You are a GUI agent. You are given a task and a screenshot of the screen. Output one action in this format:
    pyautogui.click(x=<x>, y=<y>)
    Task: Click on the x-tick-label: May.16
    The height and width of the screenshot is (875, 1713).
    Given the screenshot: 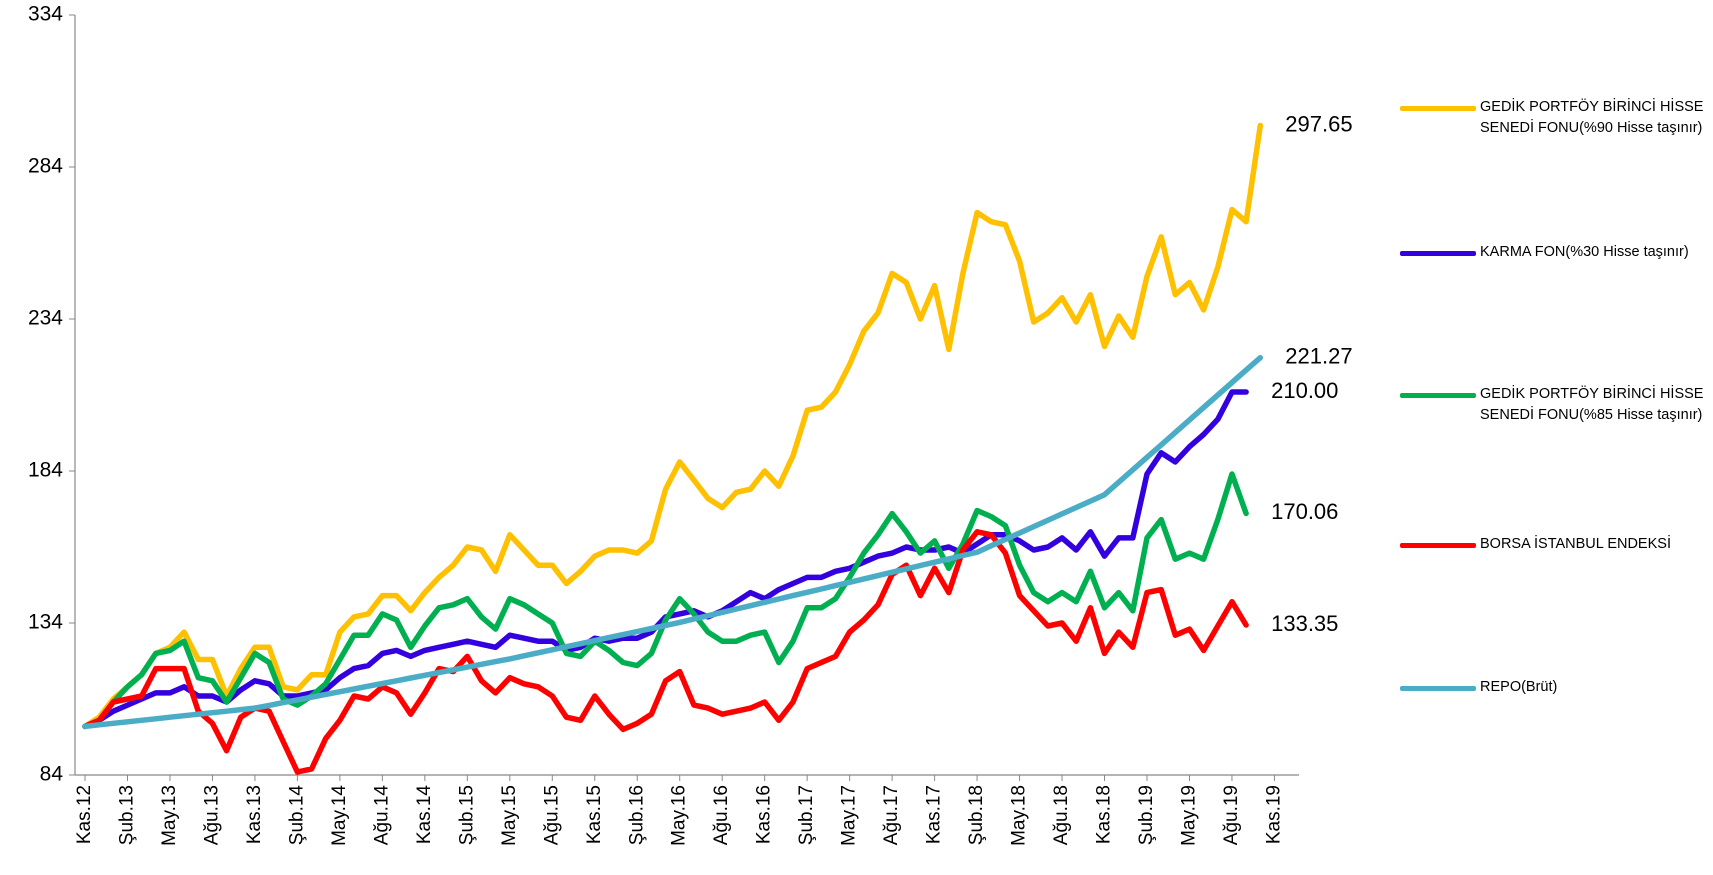 What is the action you would take?
    pyautogui.click(x=679, y=815)
    